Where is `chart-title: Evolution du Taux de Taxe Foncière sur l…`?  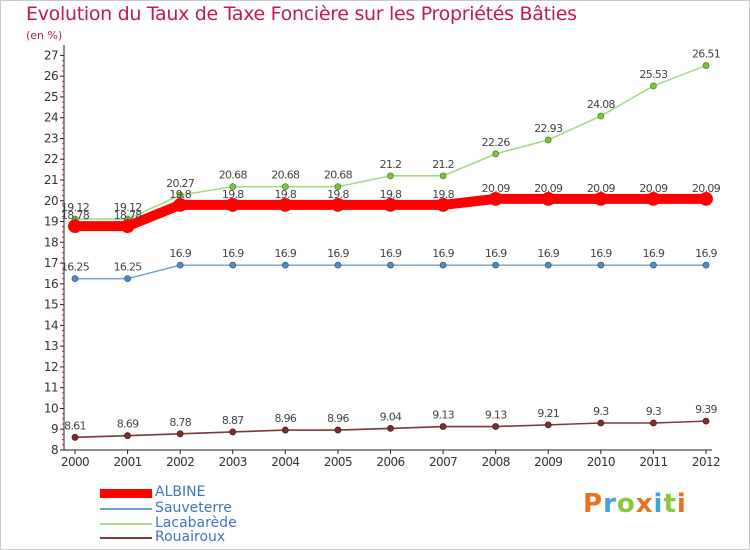 chart-title: Evolution du Taux de Taxe Foncière sur l… is located at coordinates (301, 14).